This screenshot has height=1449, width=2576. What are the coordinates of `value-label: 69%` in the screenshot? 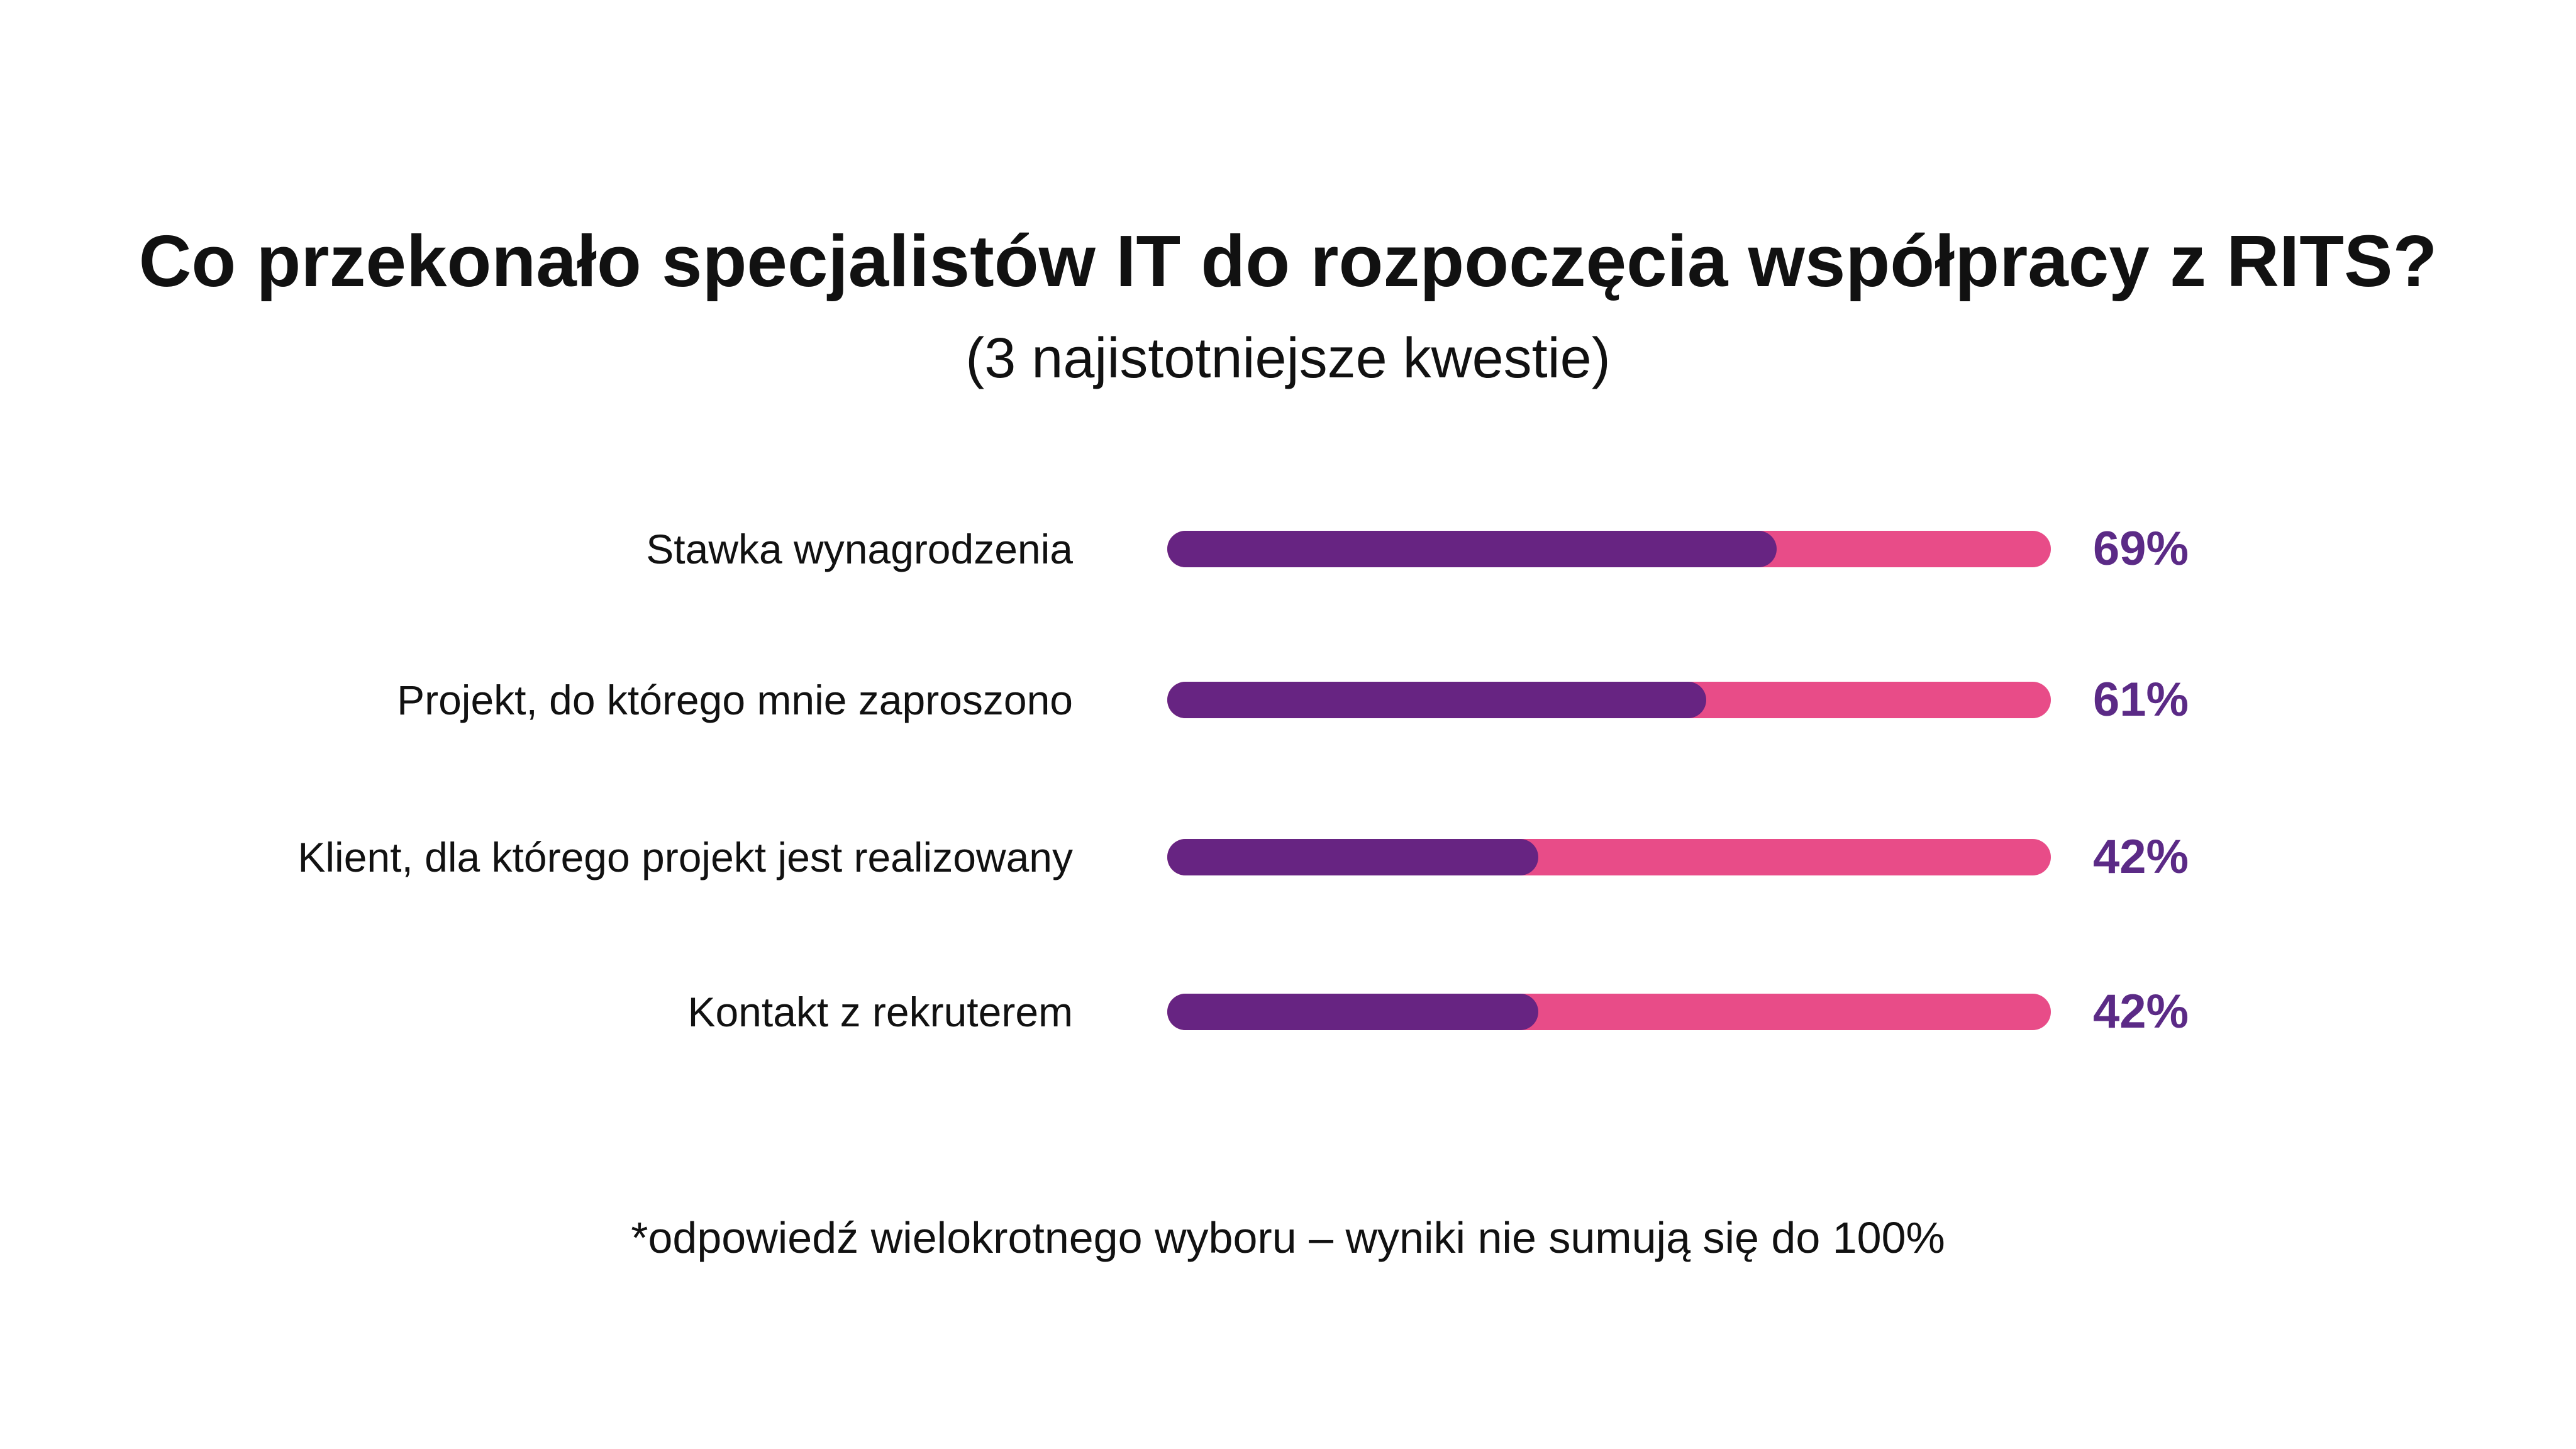 It's located at (2141, 548).